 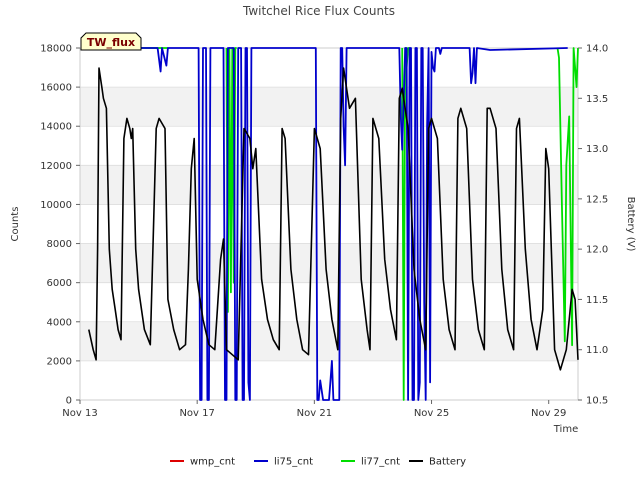 I want to click on site-label: TW_flux, so click(x=111, y=42).